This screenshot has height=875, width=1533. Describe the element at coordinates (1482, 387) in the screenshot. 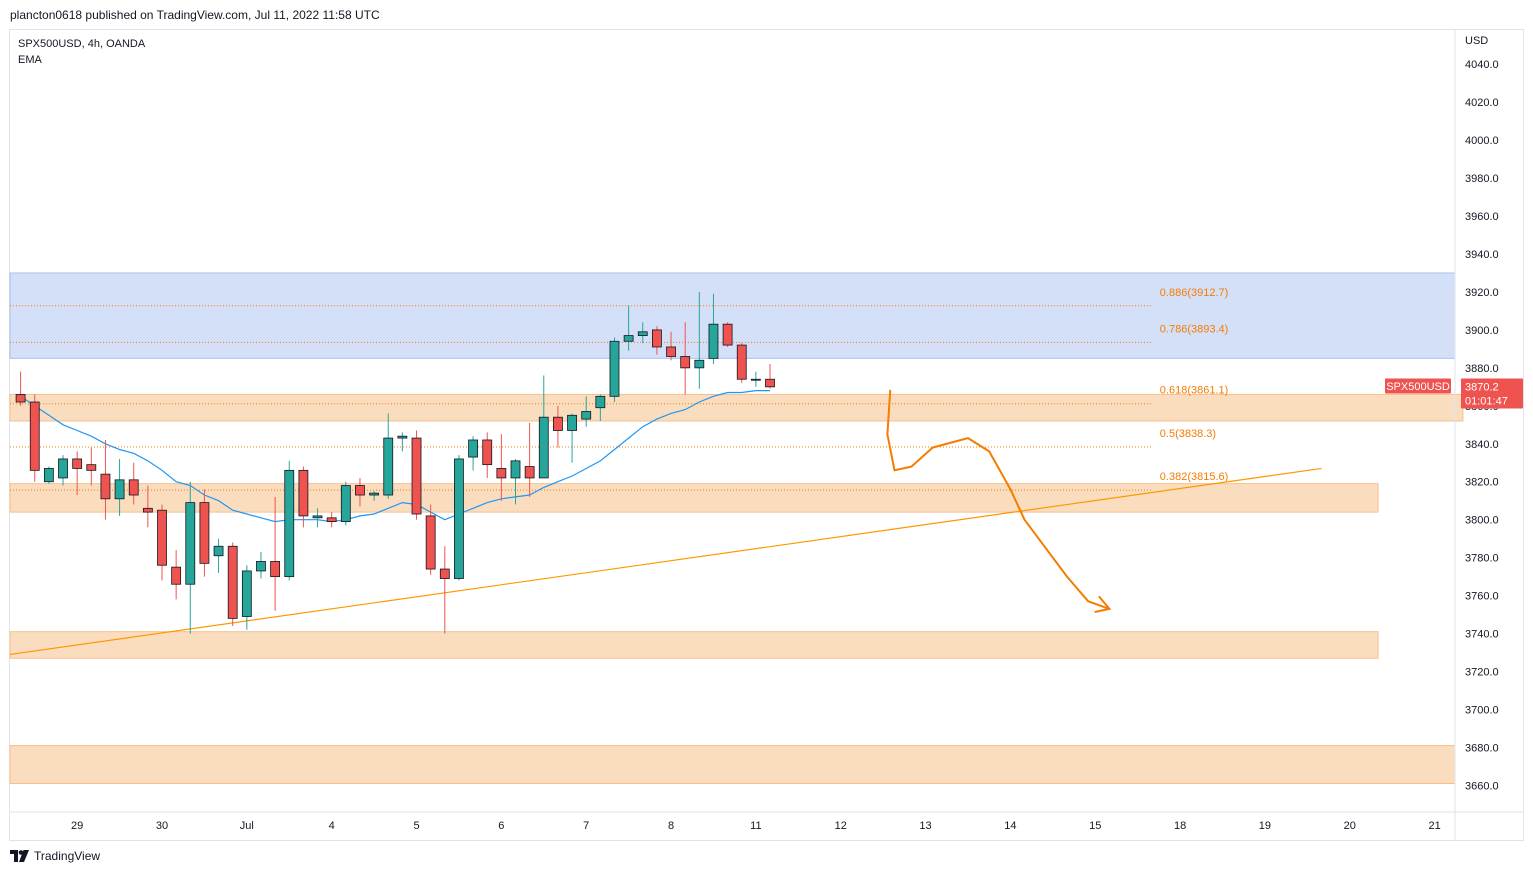

I see `last-price-value: 3870.2` at that location.